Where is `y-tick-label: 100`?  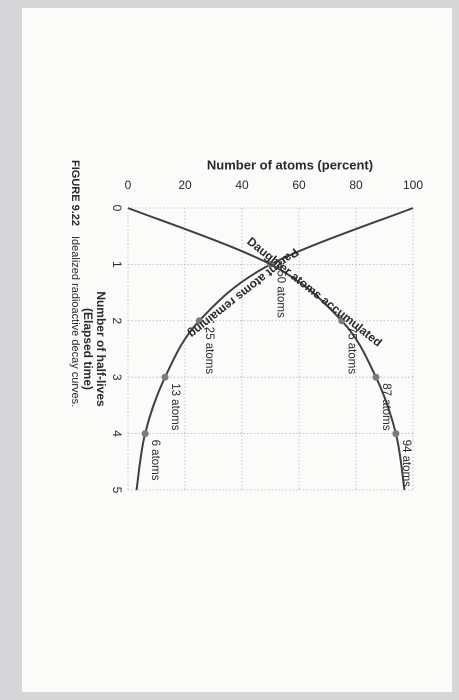 y-tick-label: 100 is located at coordinates (413, 185).